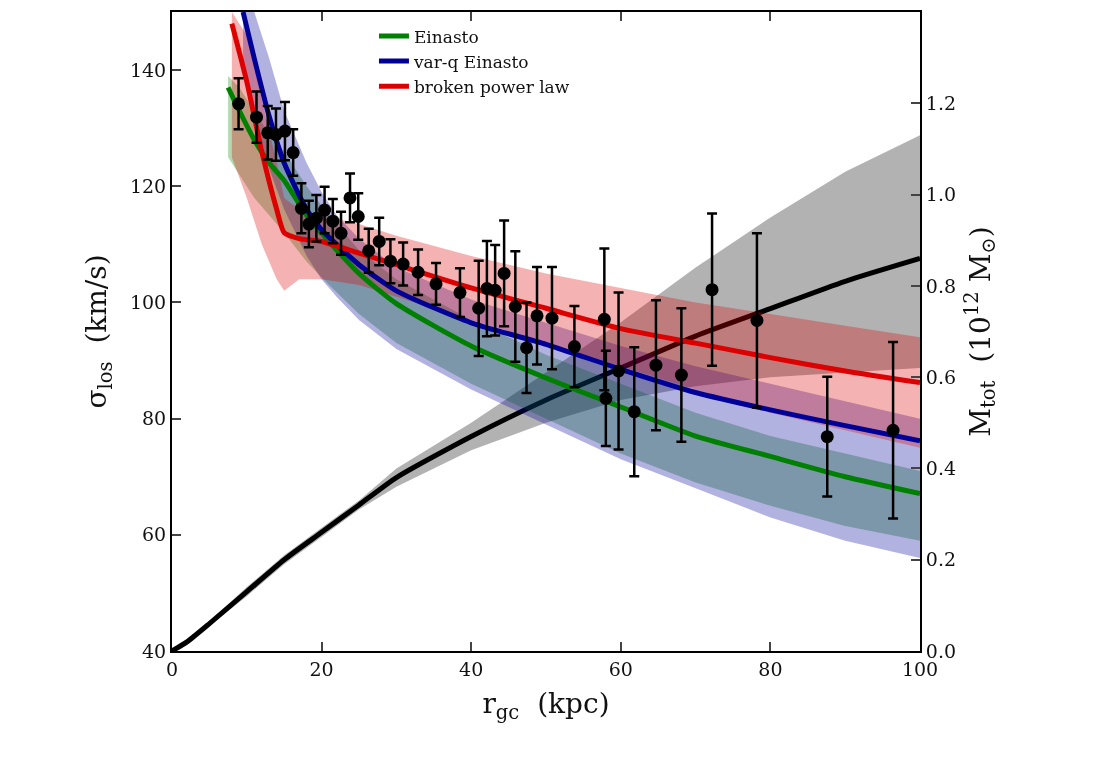 This screenshot has width=1095, height=778. Describe the element at coordinates (321, 668) in the screenshot. I see `x-tick-label: 20` at that location.